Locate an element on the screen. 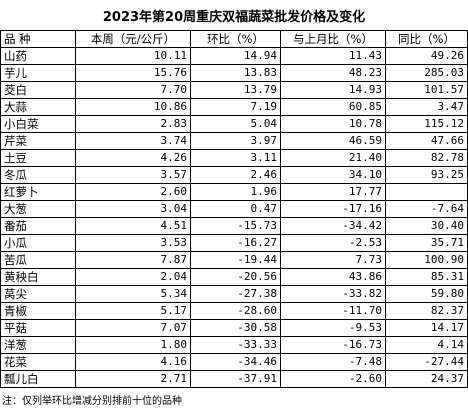  value-cell: 10.86 is located at coordinates (133, 107).